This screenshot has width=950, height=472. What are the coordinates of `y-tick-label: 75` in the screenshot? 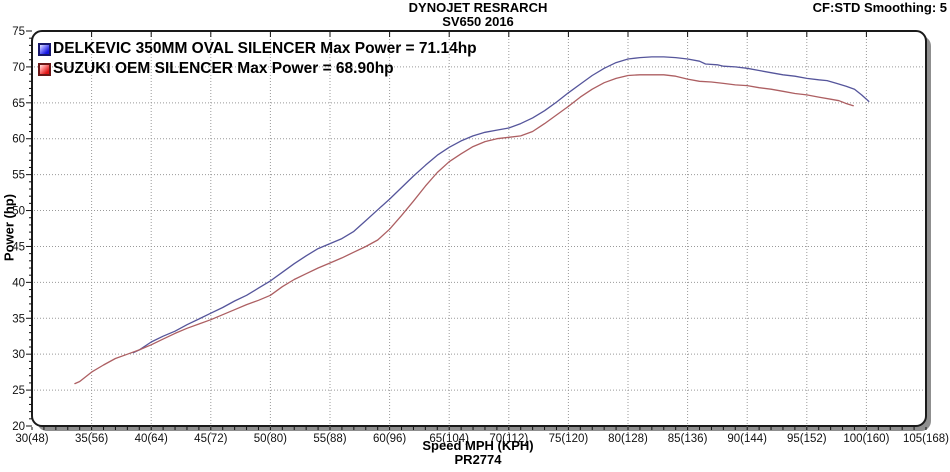 It's located at (18, 32).